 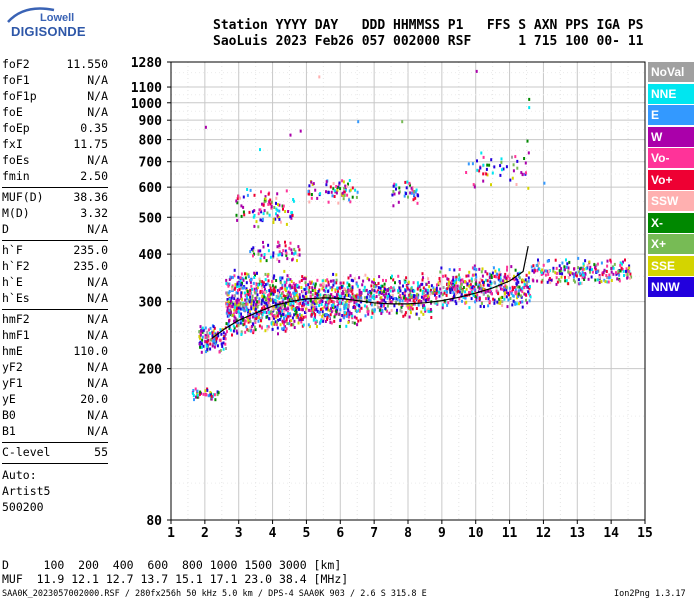 What do you see at coordinates (205, 533) in the screenshot?
I see `x-tick-label: 2` at bounding box center [205, 533].